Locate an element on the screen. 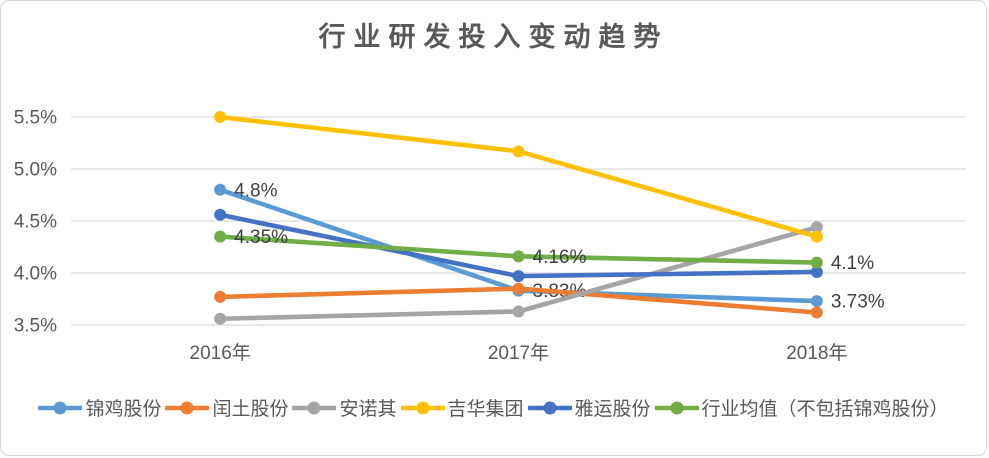  data-label: 4.8% is located at coordinates (255, 190).